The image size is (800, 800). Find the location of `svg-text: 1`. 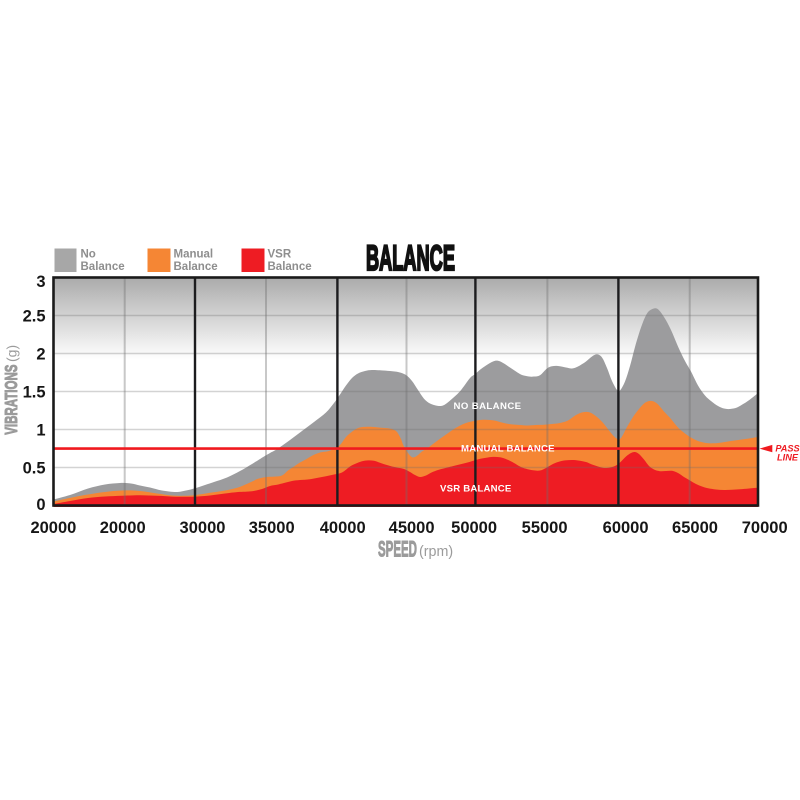

svg-text: 1 is located at coordinates (40, 431).